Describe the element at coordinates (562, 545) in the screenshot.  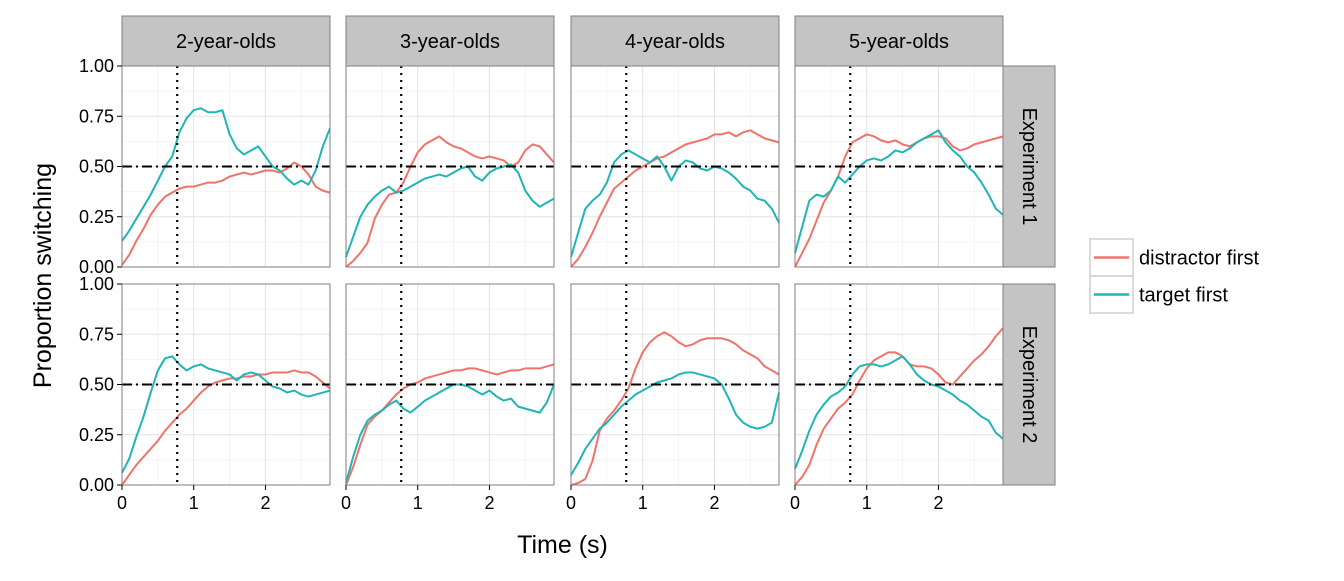
I see `x-axis-title: Time (s)` at that location.